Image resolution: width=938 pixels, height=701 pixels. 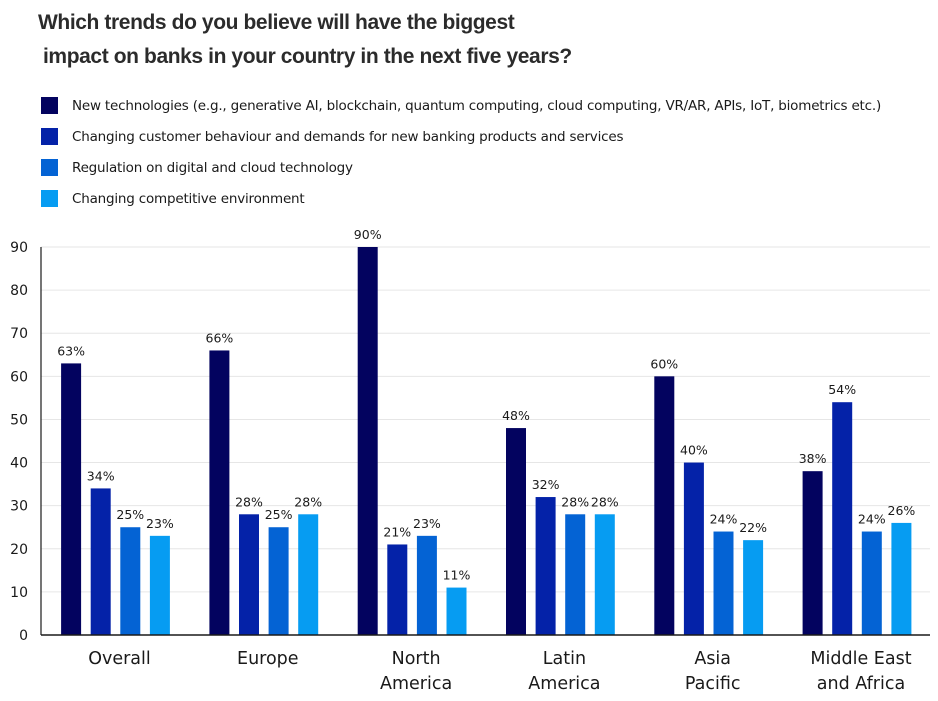 I want to click on bar-value-label: 40%, so click(x=694, y=450).